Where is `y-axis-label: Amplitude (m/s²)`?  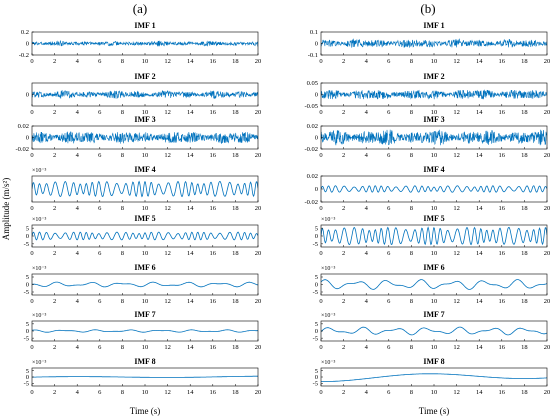
y-axis-label: Amplitude (m/s²) is located at coordinates (6, 209).